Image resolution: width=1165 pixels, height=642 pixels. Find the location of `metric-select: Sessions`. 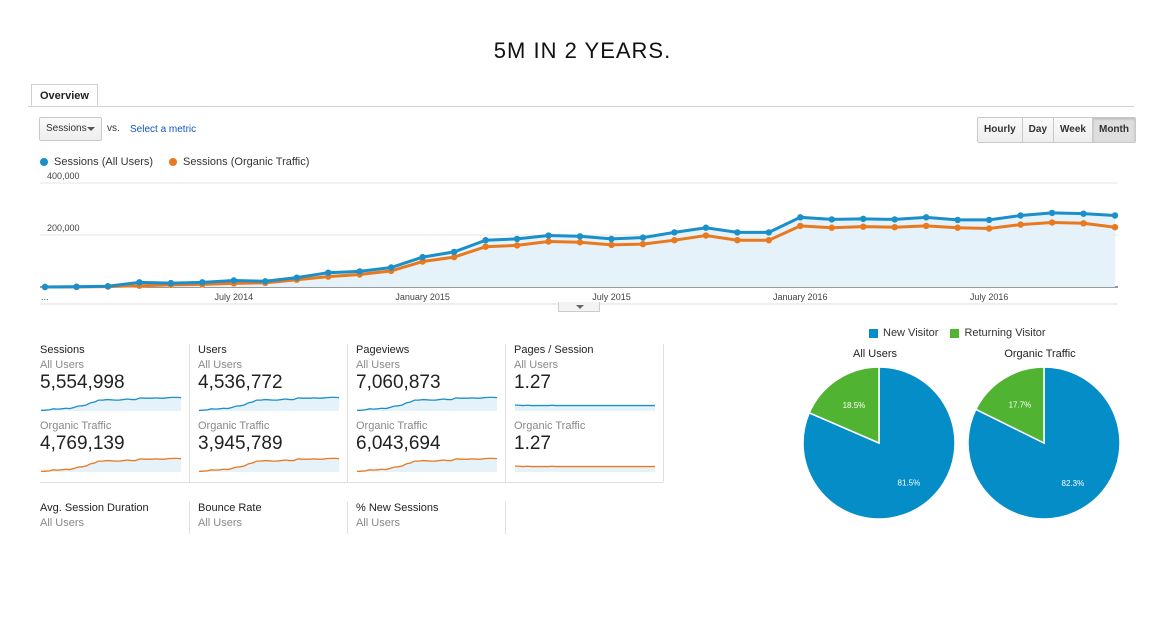

metric-select: Sessions is located at coordinates (70, 129).